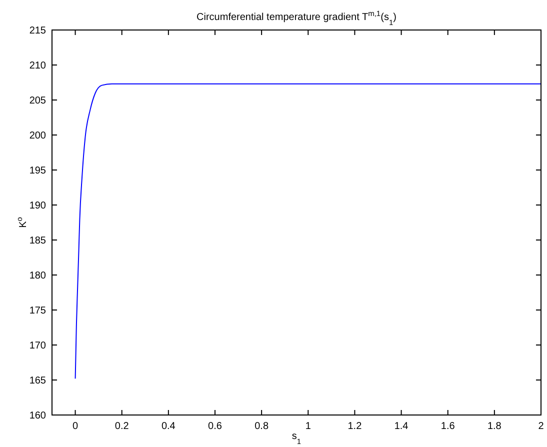 This screenshot has width=547, height=447. What do you see at coordinates (215, 426) in the screenshot?
I see `x-tick-label: 0.6` at bounding box center [215, 426].